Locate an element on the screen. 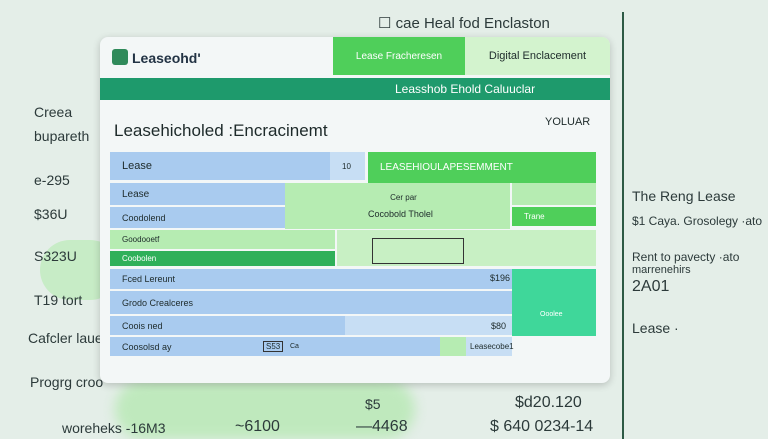 The image size is (768, 439). text: cae Heal fod Enclaston is located at coordinates (472, 23).